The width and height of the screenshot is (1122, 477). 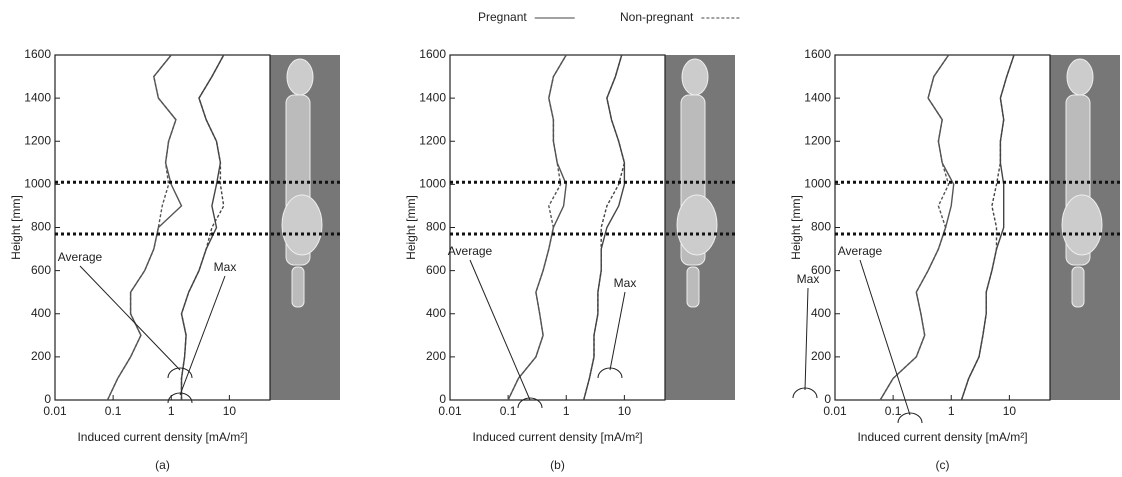 I want to click on caption: (c), so click(x=943, y=465).